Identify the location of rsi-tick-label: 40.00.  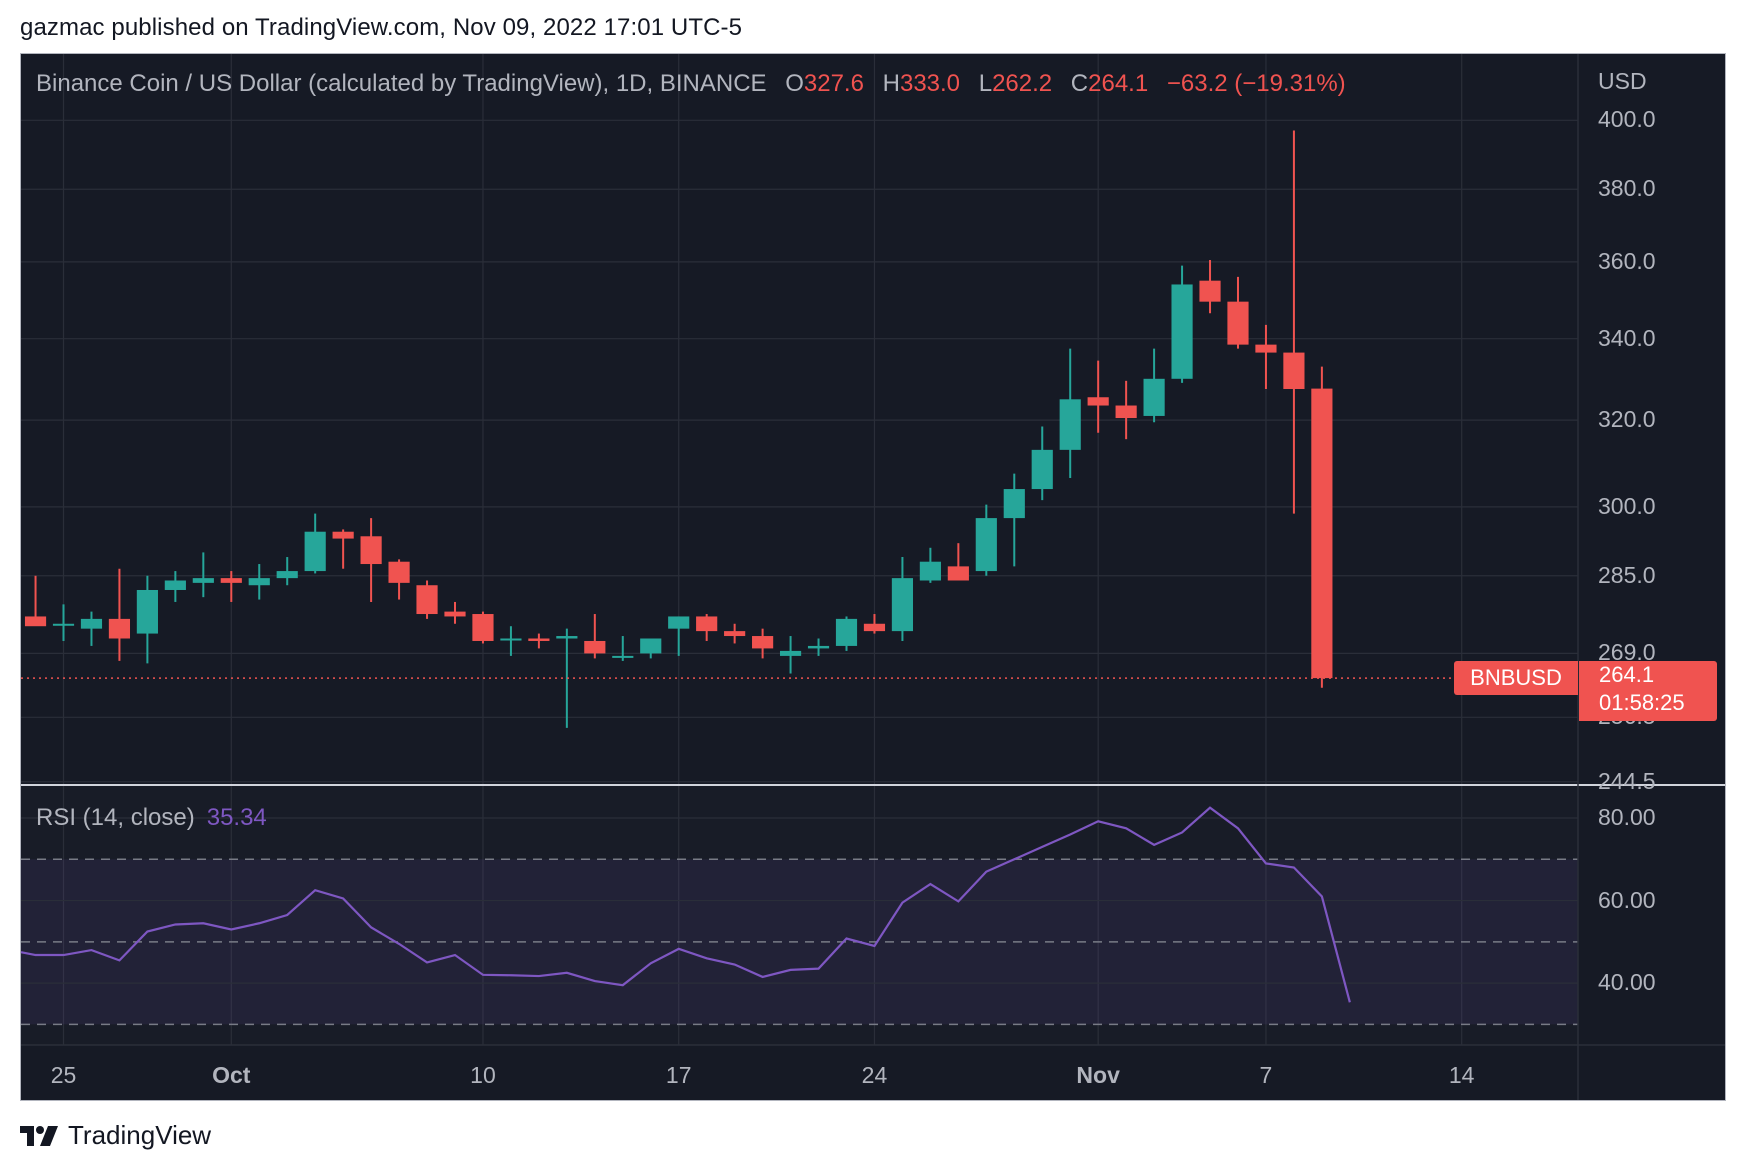
(1627, 982).